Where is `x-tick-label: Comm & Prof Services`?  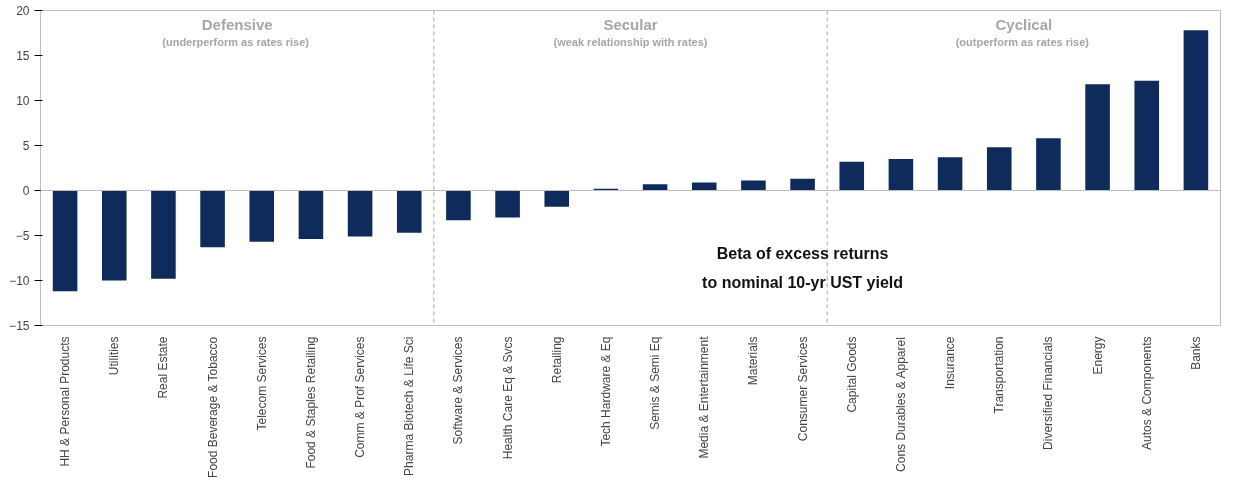
x-tick-label: Comm & Prof Services is located at coordinates (360, 397).